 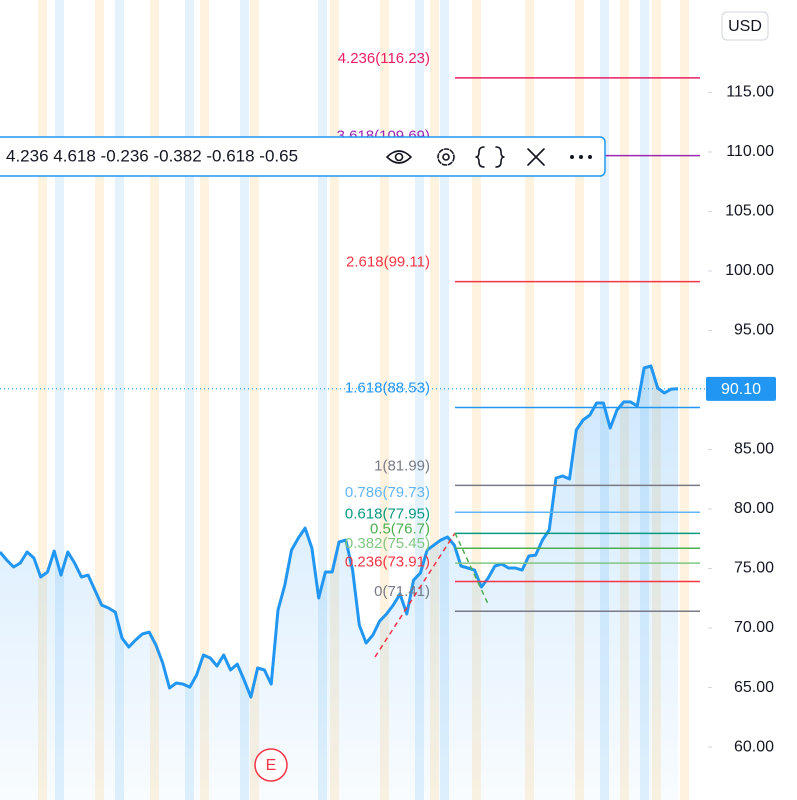 What do you see at coordinates (384, 58) in the screenshot?
I see `fib-level-label: 4.236(116.23)` at bounding box center [384, 58].